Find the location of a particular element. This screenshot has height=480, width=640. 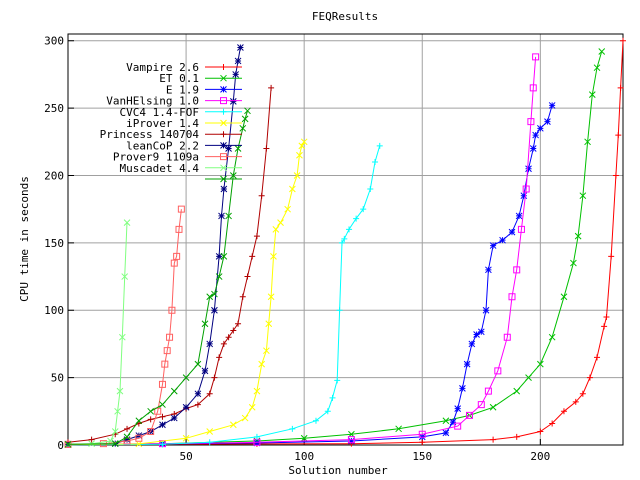

legend-entry: VanHElsing 1.0 is located at coordinates (174, 101).